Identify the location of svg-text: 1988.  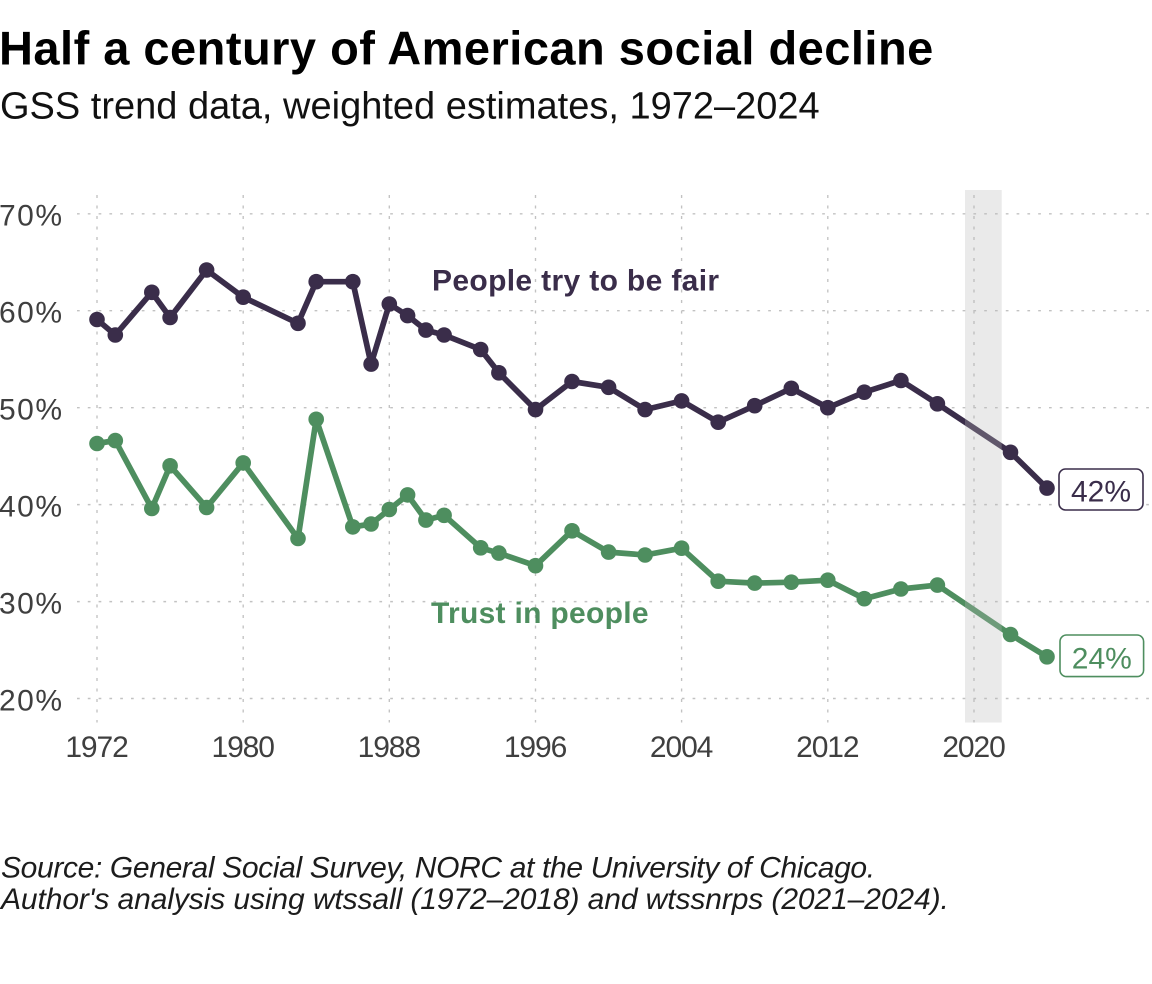
(389, 747).